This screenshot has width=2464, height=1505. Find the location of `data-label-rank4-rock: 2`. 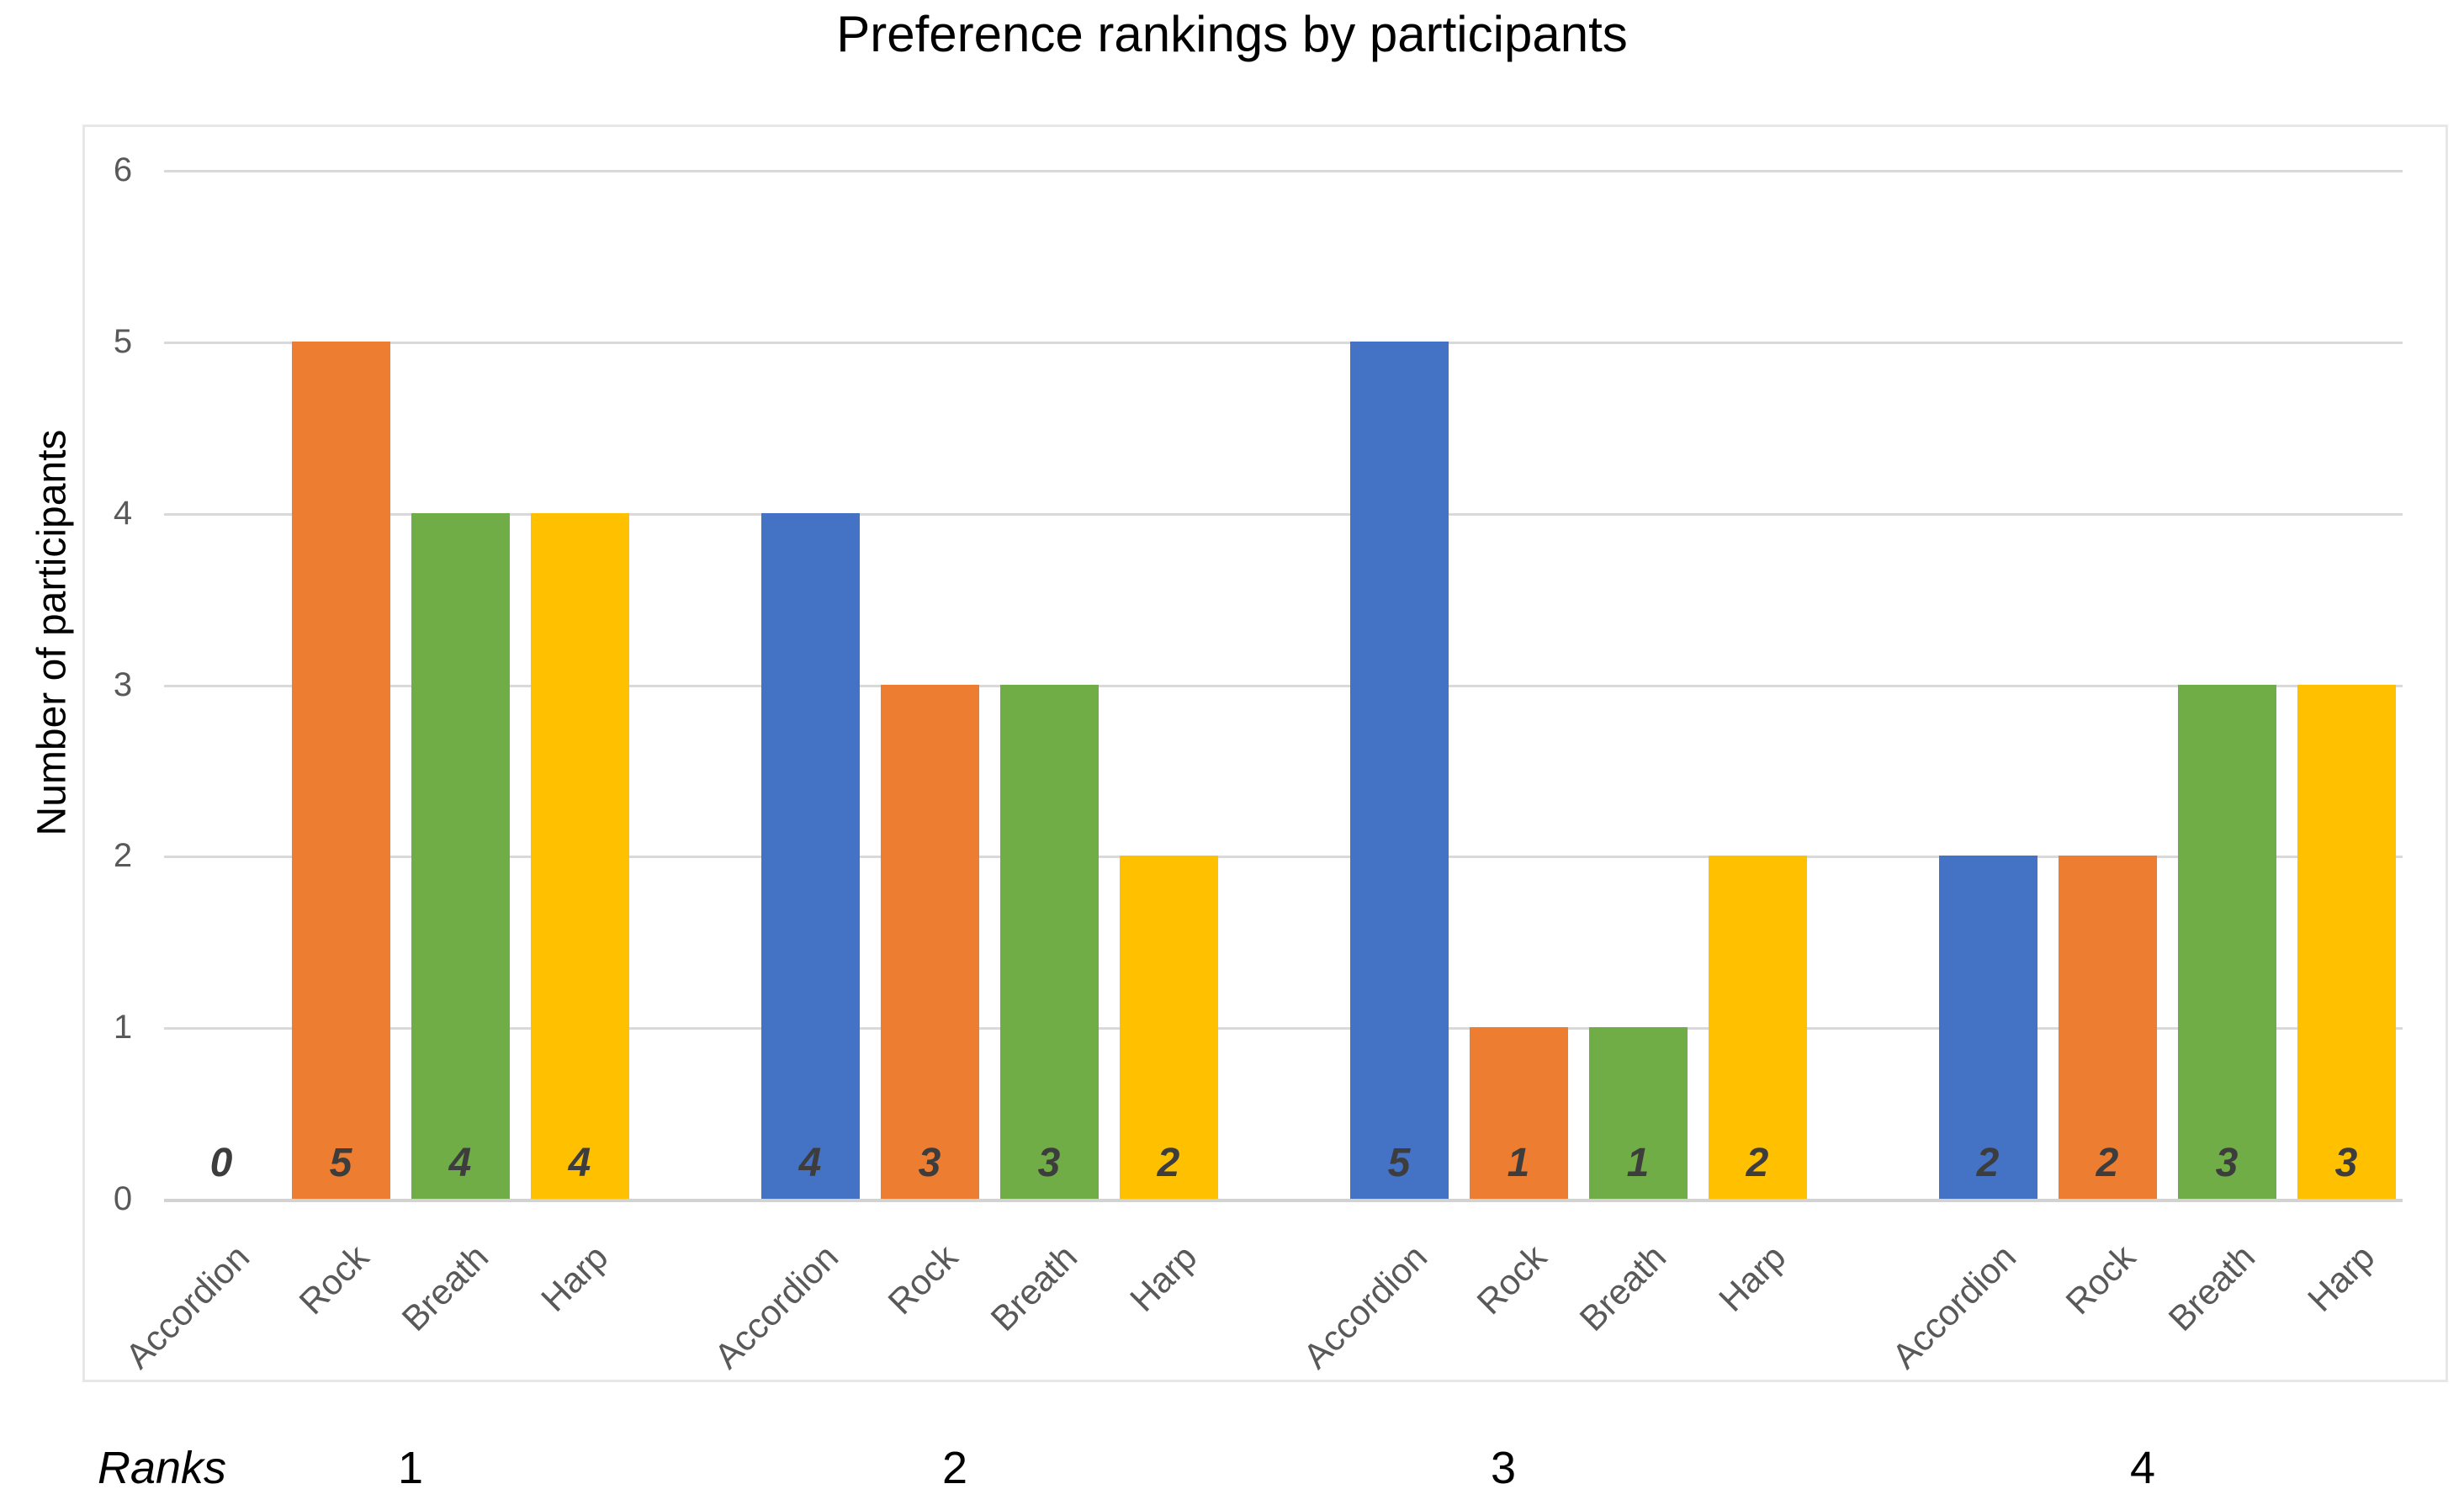

data-label-rank4-rock: 2 is located at coordinates (2107, 1163).